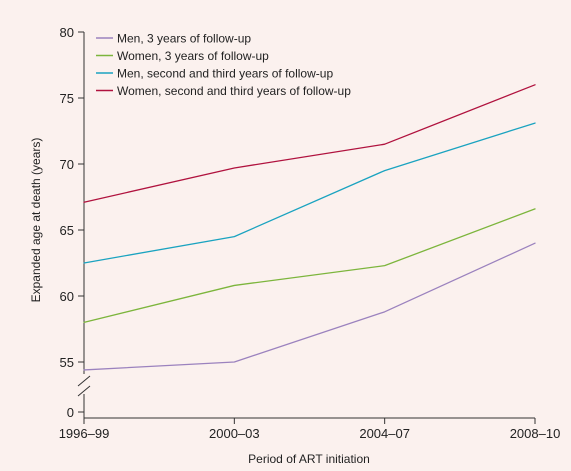 Image resolution: width=571 pixels, height=471 pixels. I want to click on legend-label: Men, second and third years of follow-up, so click(225, 74).